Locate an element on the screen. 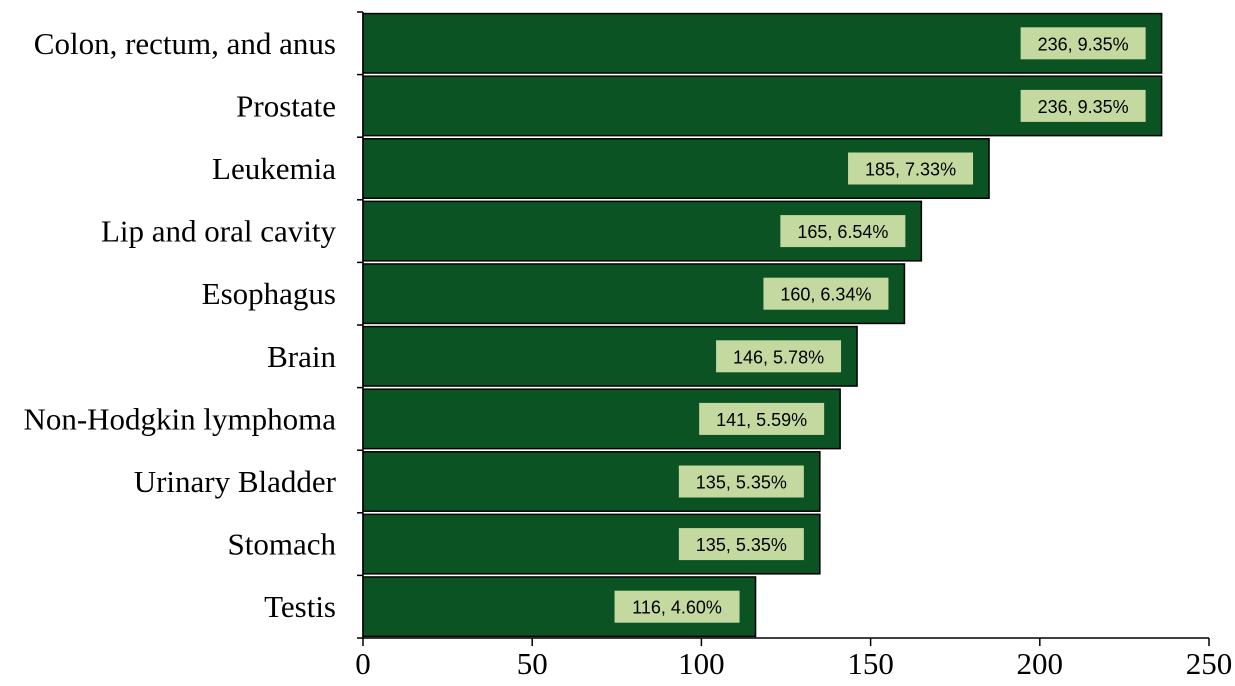 The height and width of the screenshot is (686, 1235). category-label: Brain is located at coordinates (301, 356).